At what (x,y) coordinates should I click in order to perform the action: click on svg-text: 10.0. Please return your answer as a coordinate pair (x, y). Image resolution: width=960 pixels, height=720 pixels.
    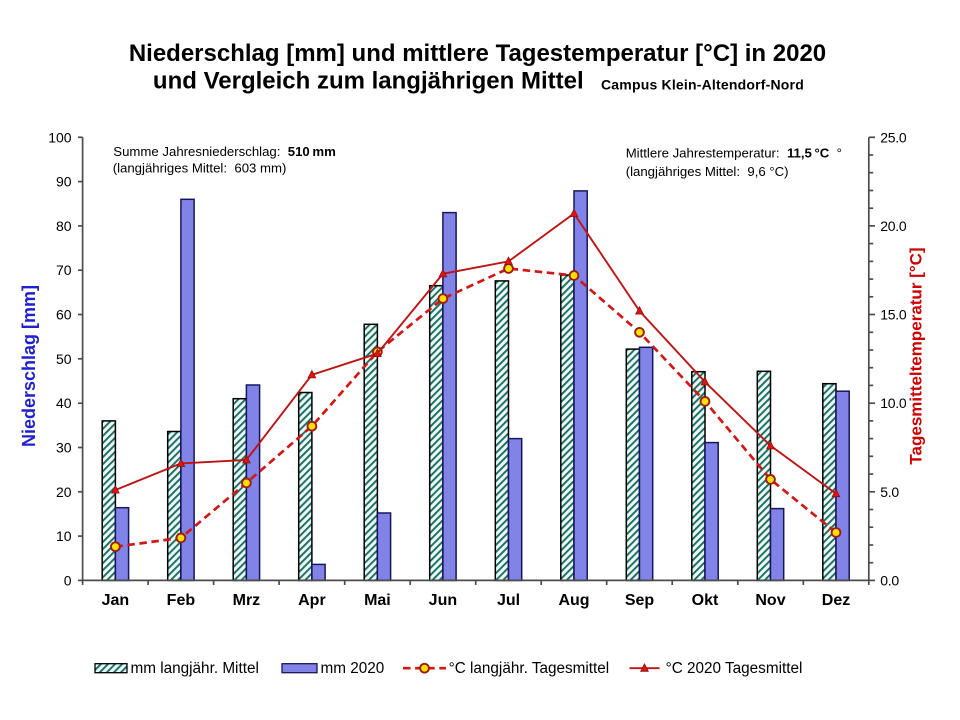
    Looking at the image, I should click on (893, 403).